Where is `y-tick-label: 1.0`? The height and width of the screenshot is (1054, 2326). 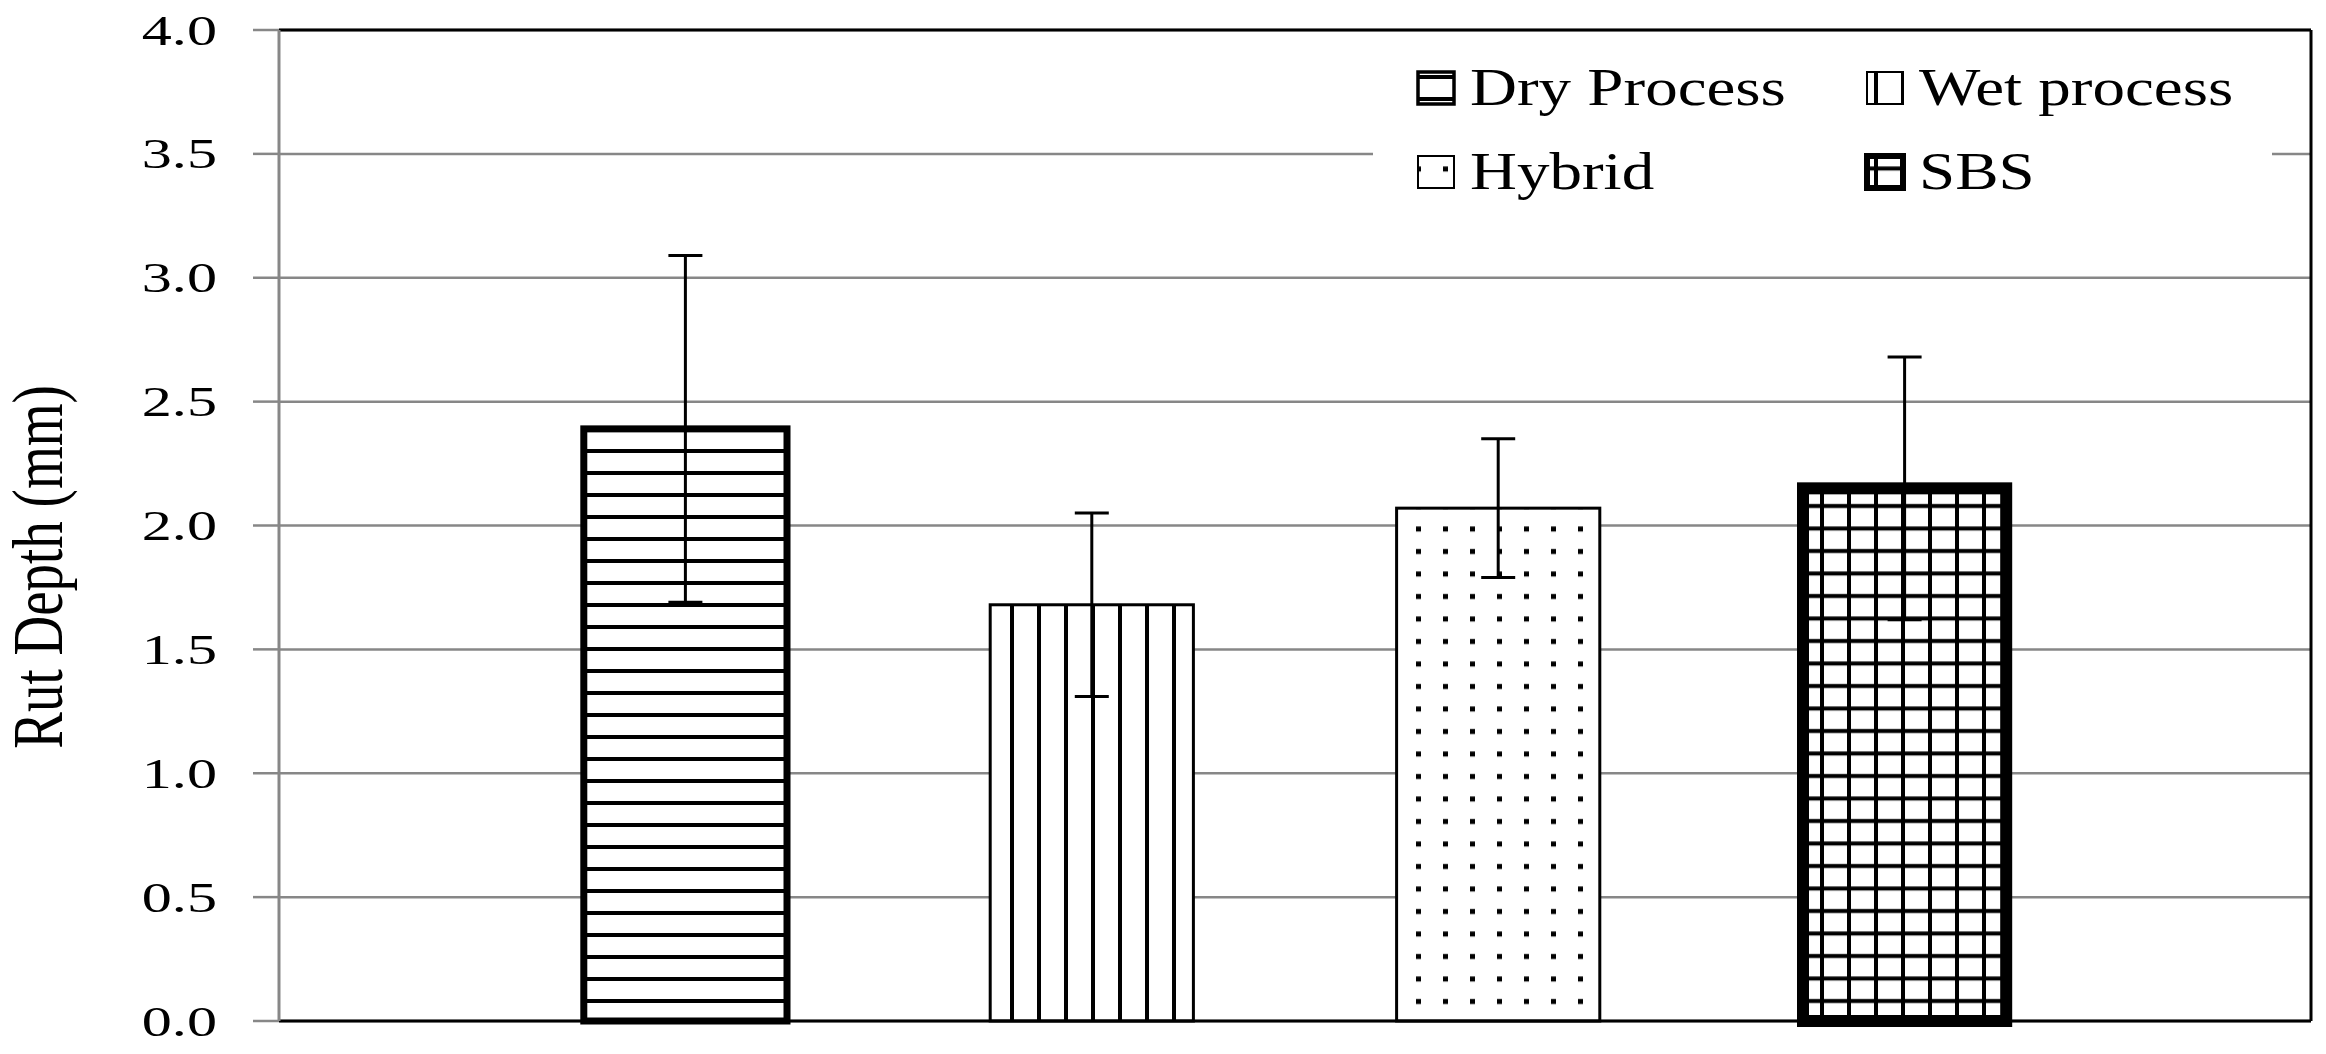
y-tick-label: 1.0 is located at coordinates (179, 773).